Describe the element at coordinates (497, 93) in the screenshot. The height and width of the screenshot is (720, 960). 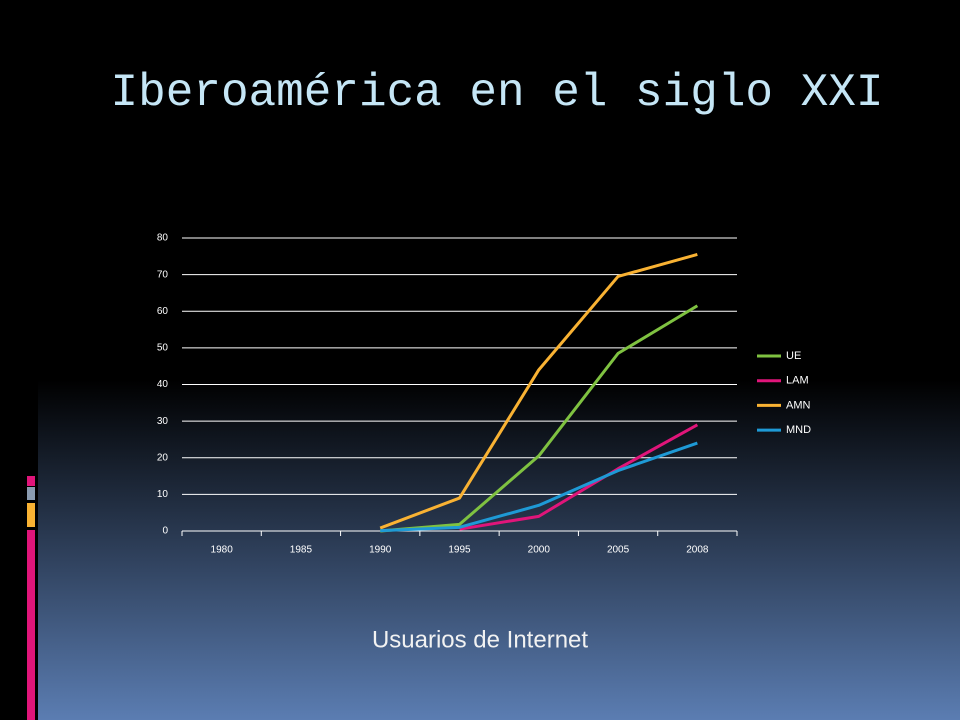
I see `slide-title: Iberoamérica en el siglo XXI` at that location.